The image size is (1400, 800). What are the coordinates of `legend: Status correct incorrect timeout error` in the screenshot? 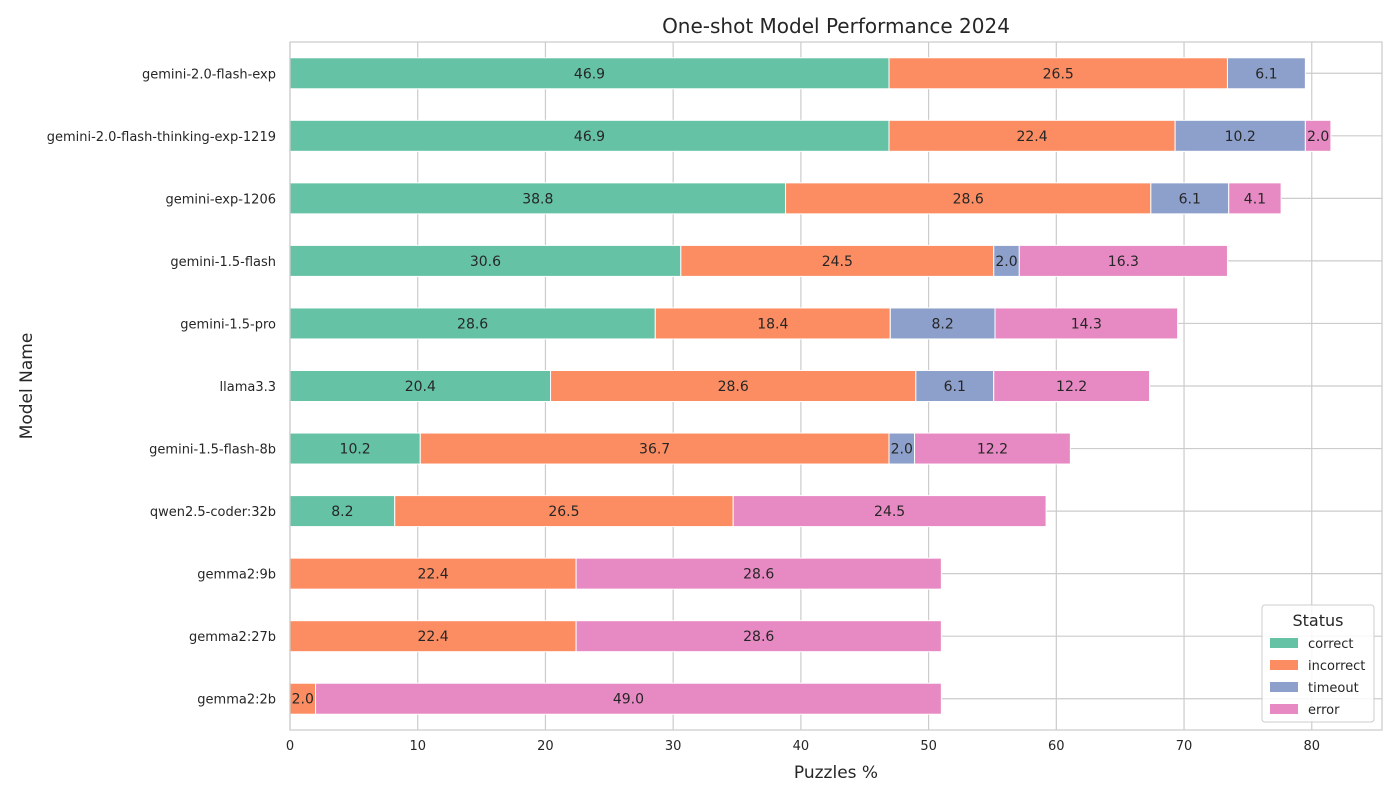 It's located at (1318, 663).